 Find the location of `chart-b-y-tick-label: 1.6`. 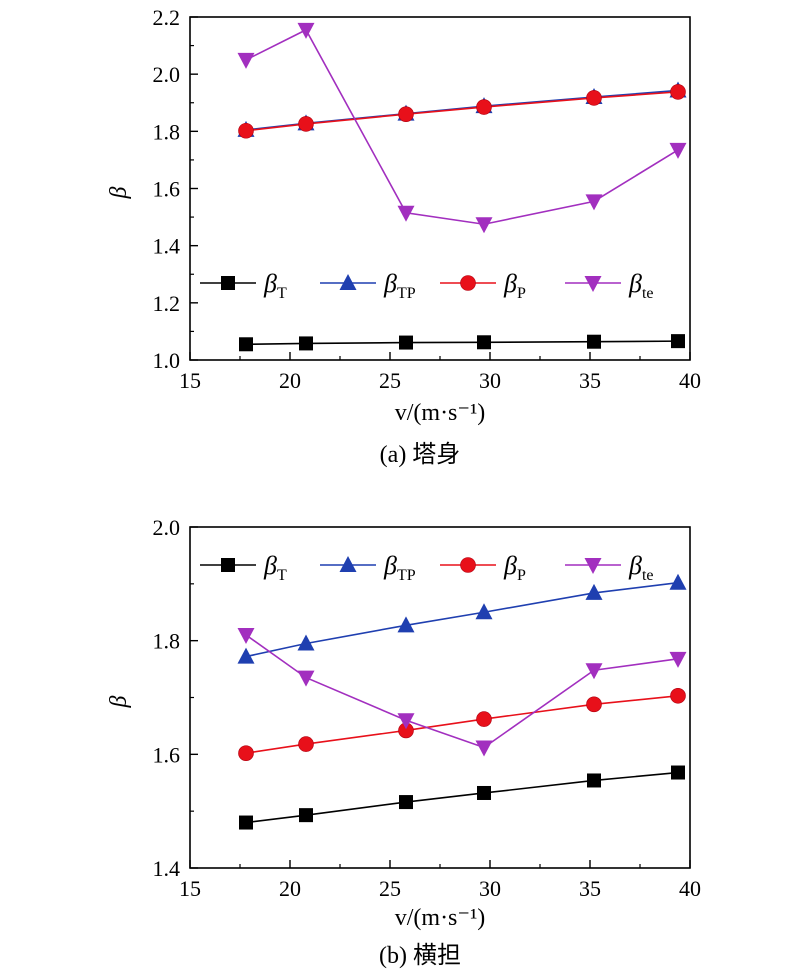

chart-b-y-tick-label: 1.6 is located at coordinates (167, 754).